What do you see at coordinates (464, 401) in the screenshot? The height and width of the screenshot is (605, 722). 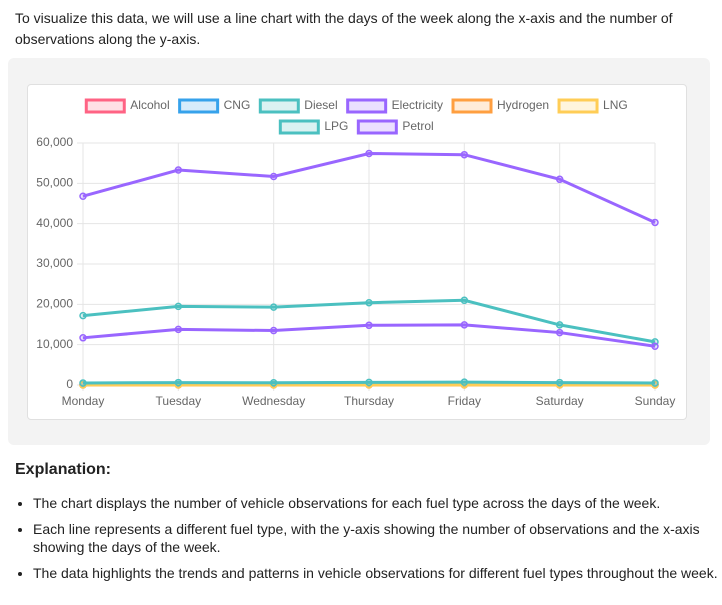 I see `x-tick-label: Friday` at bounding box center [464, 401].